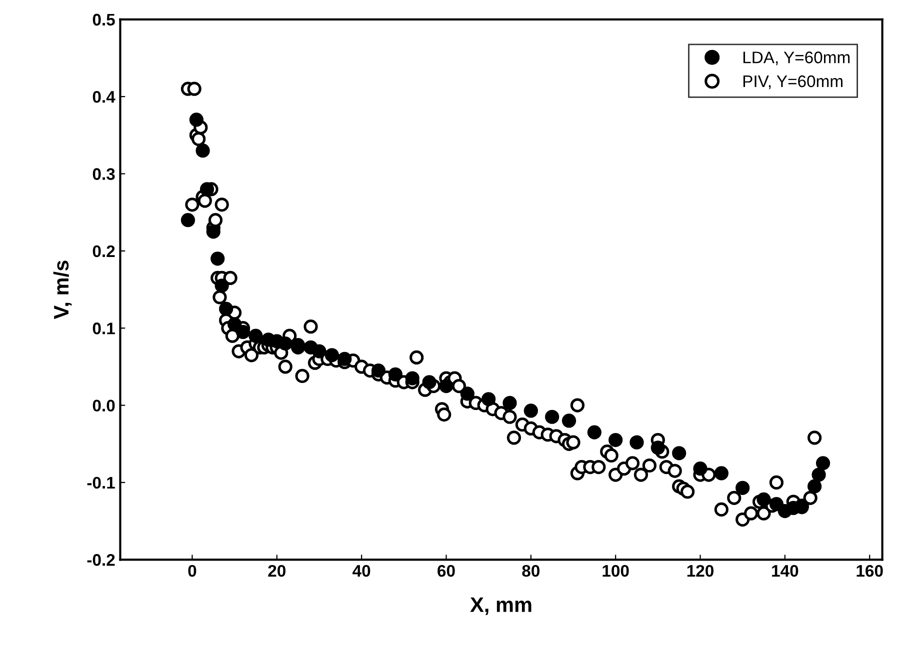 This screenshot has height=647, width=904. I want to click on x-tick-label: 40, so click(361, 570).